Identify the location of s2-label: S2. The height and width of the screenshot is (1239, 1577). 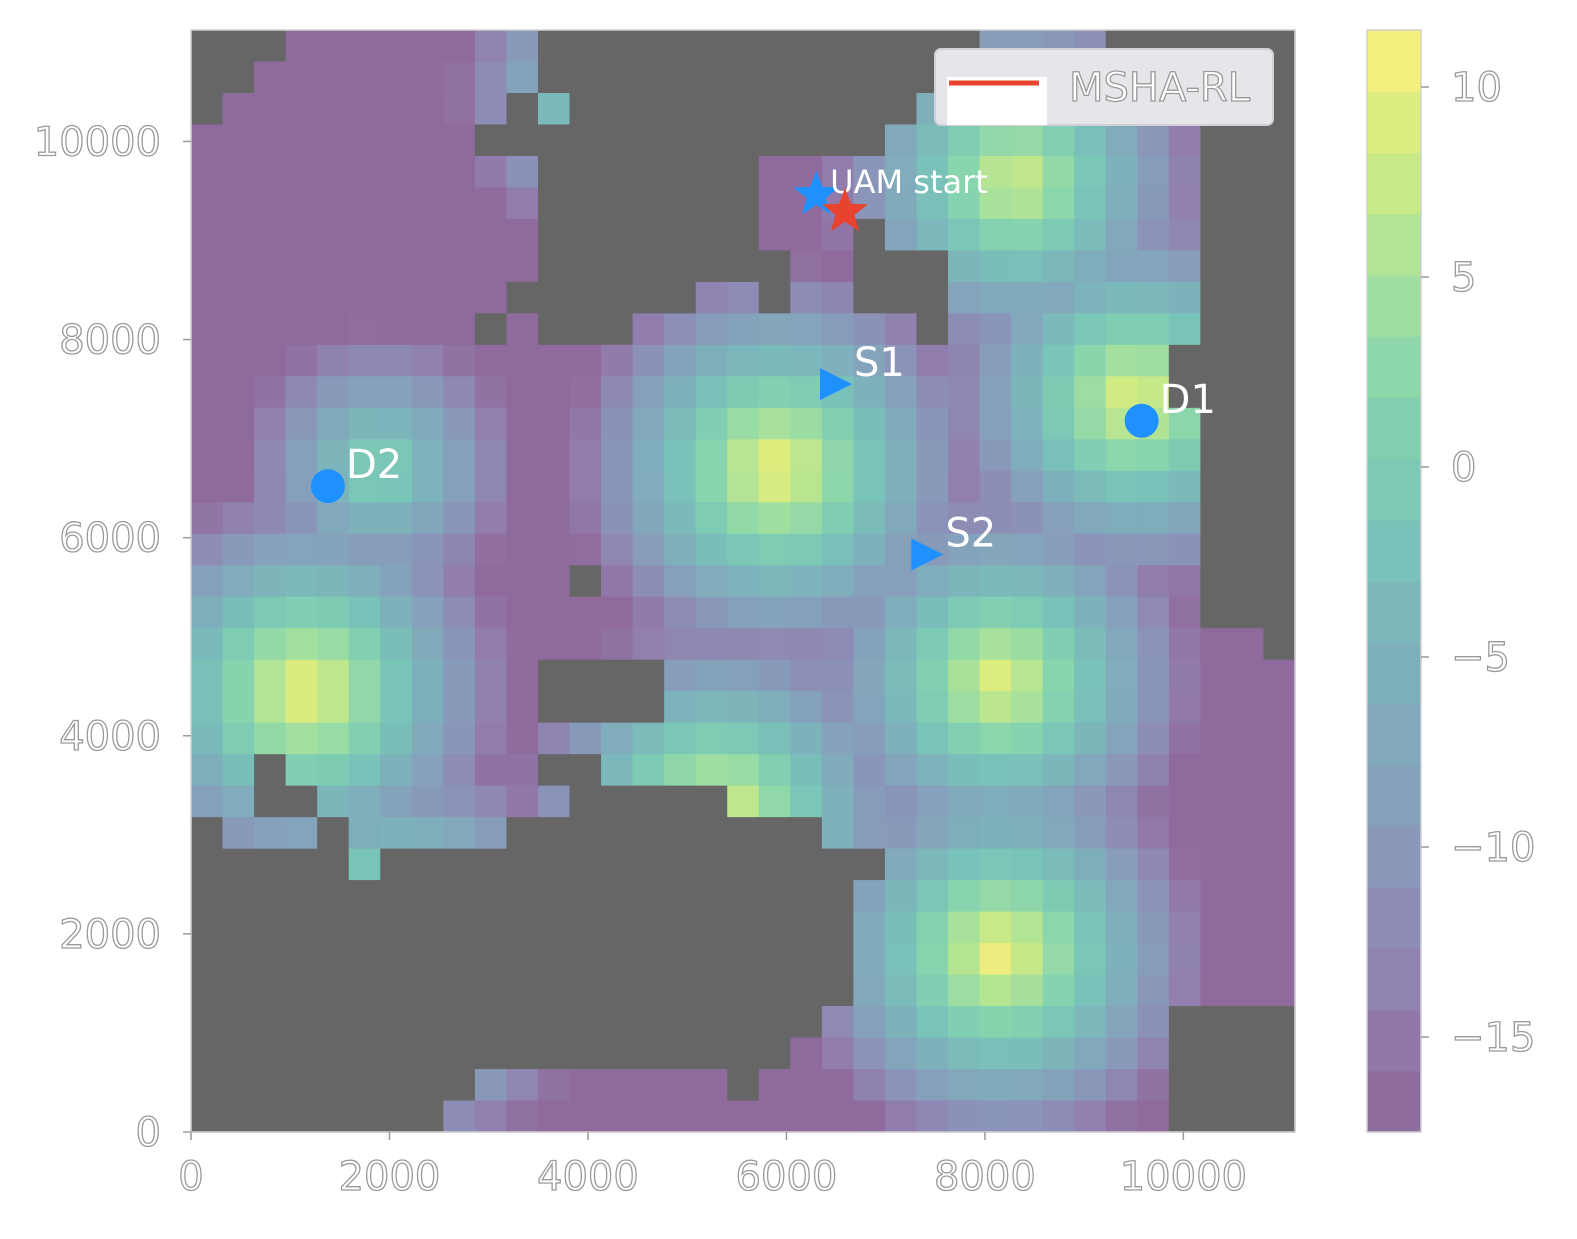
(970, 534).